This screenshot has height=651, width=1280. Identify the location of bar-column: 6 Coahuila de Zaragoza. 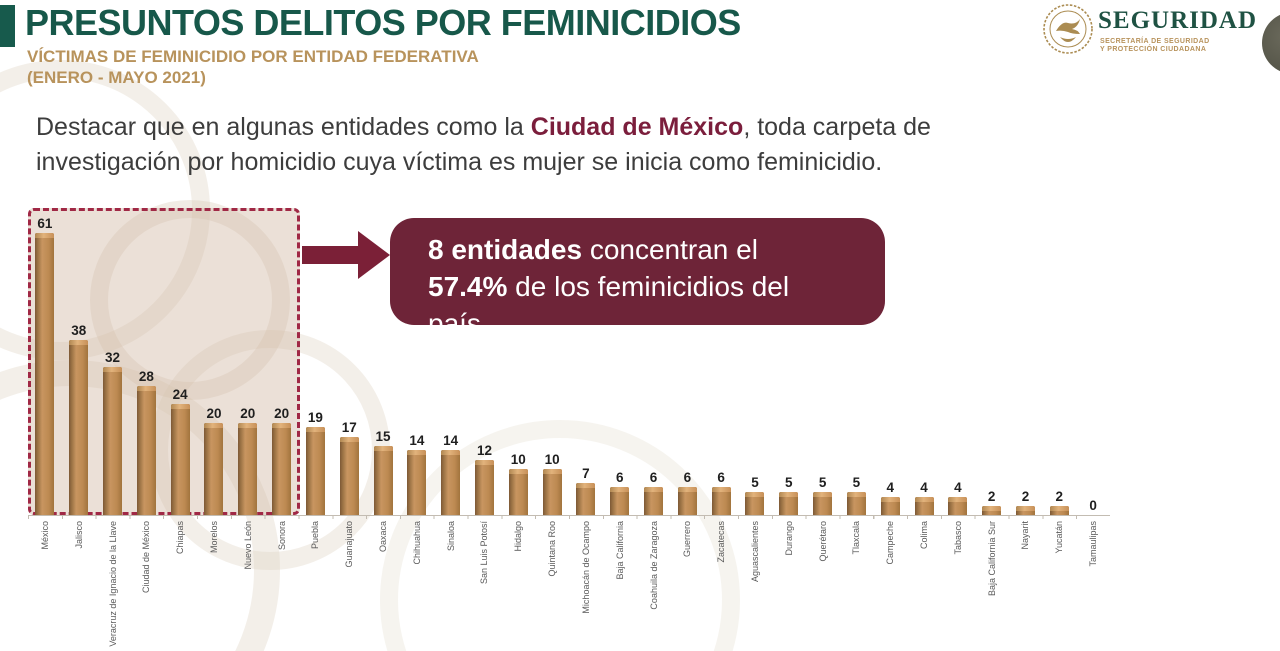
(654, 422).